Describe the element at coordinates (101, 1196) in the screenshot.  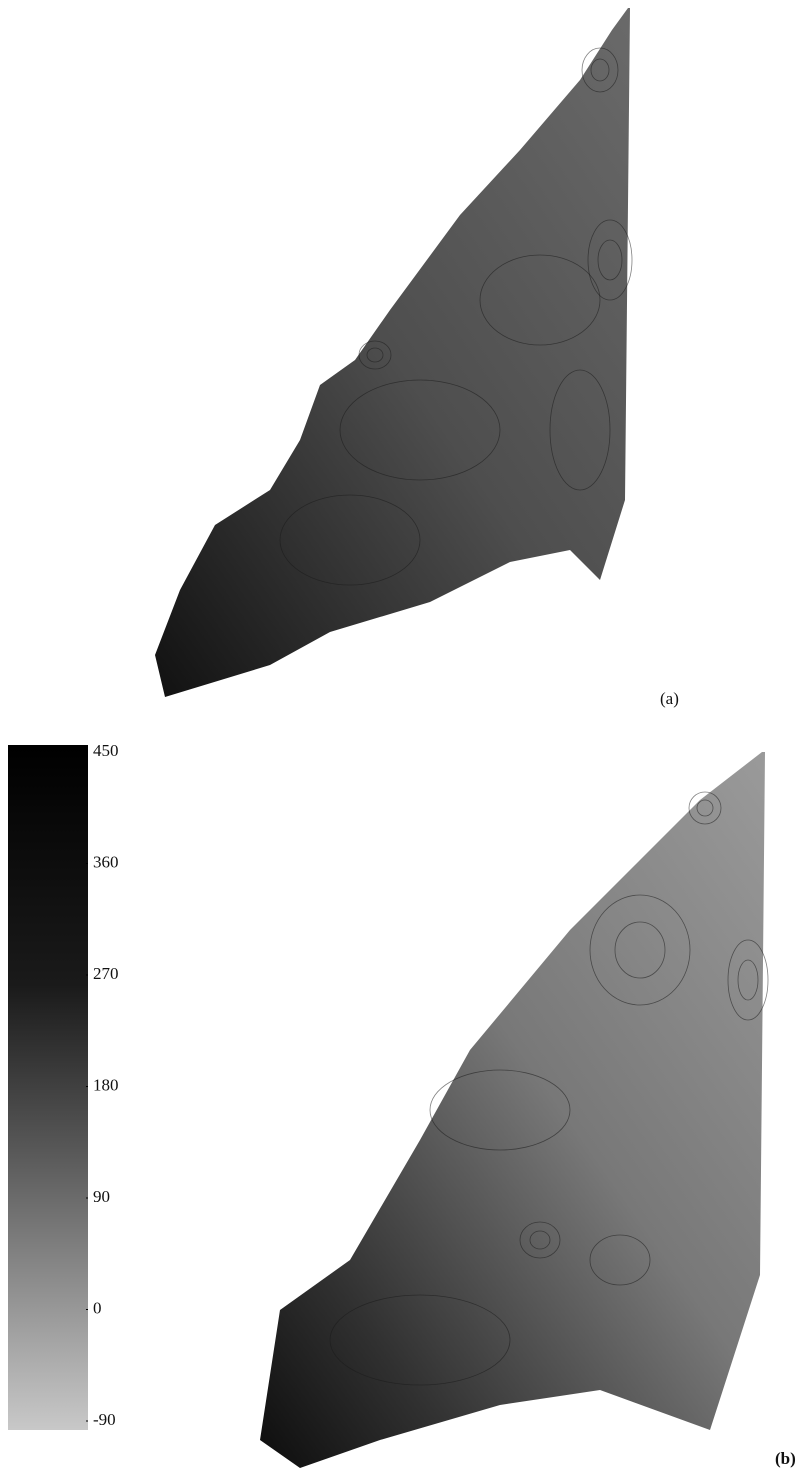
I see `tick-label: 90` at that location.